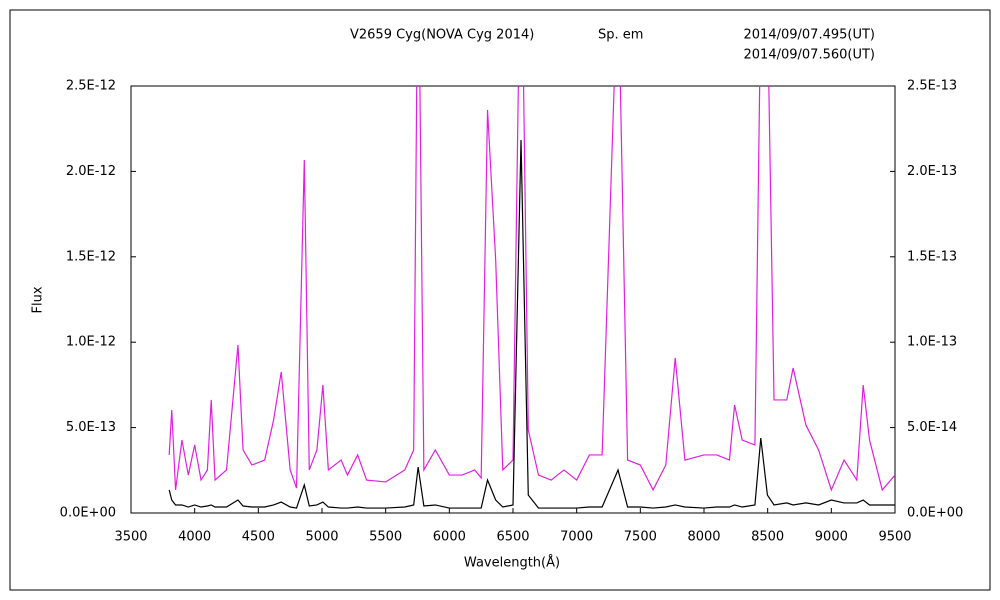 The height and width of the screenshot is (600, 1000). I want to click on y2-tick-label: 0.0E+00, so click(935, 513).